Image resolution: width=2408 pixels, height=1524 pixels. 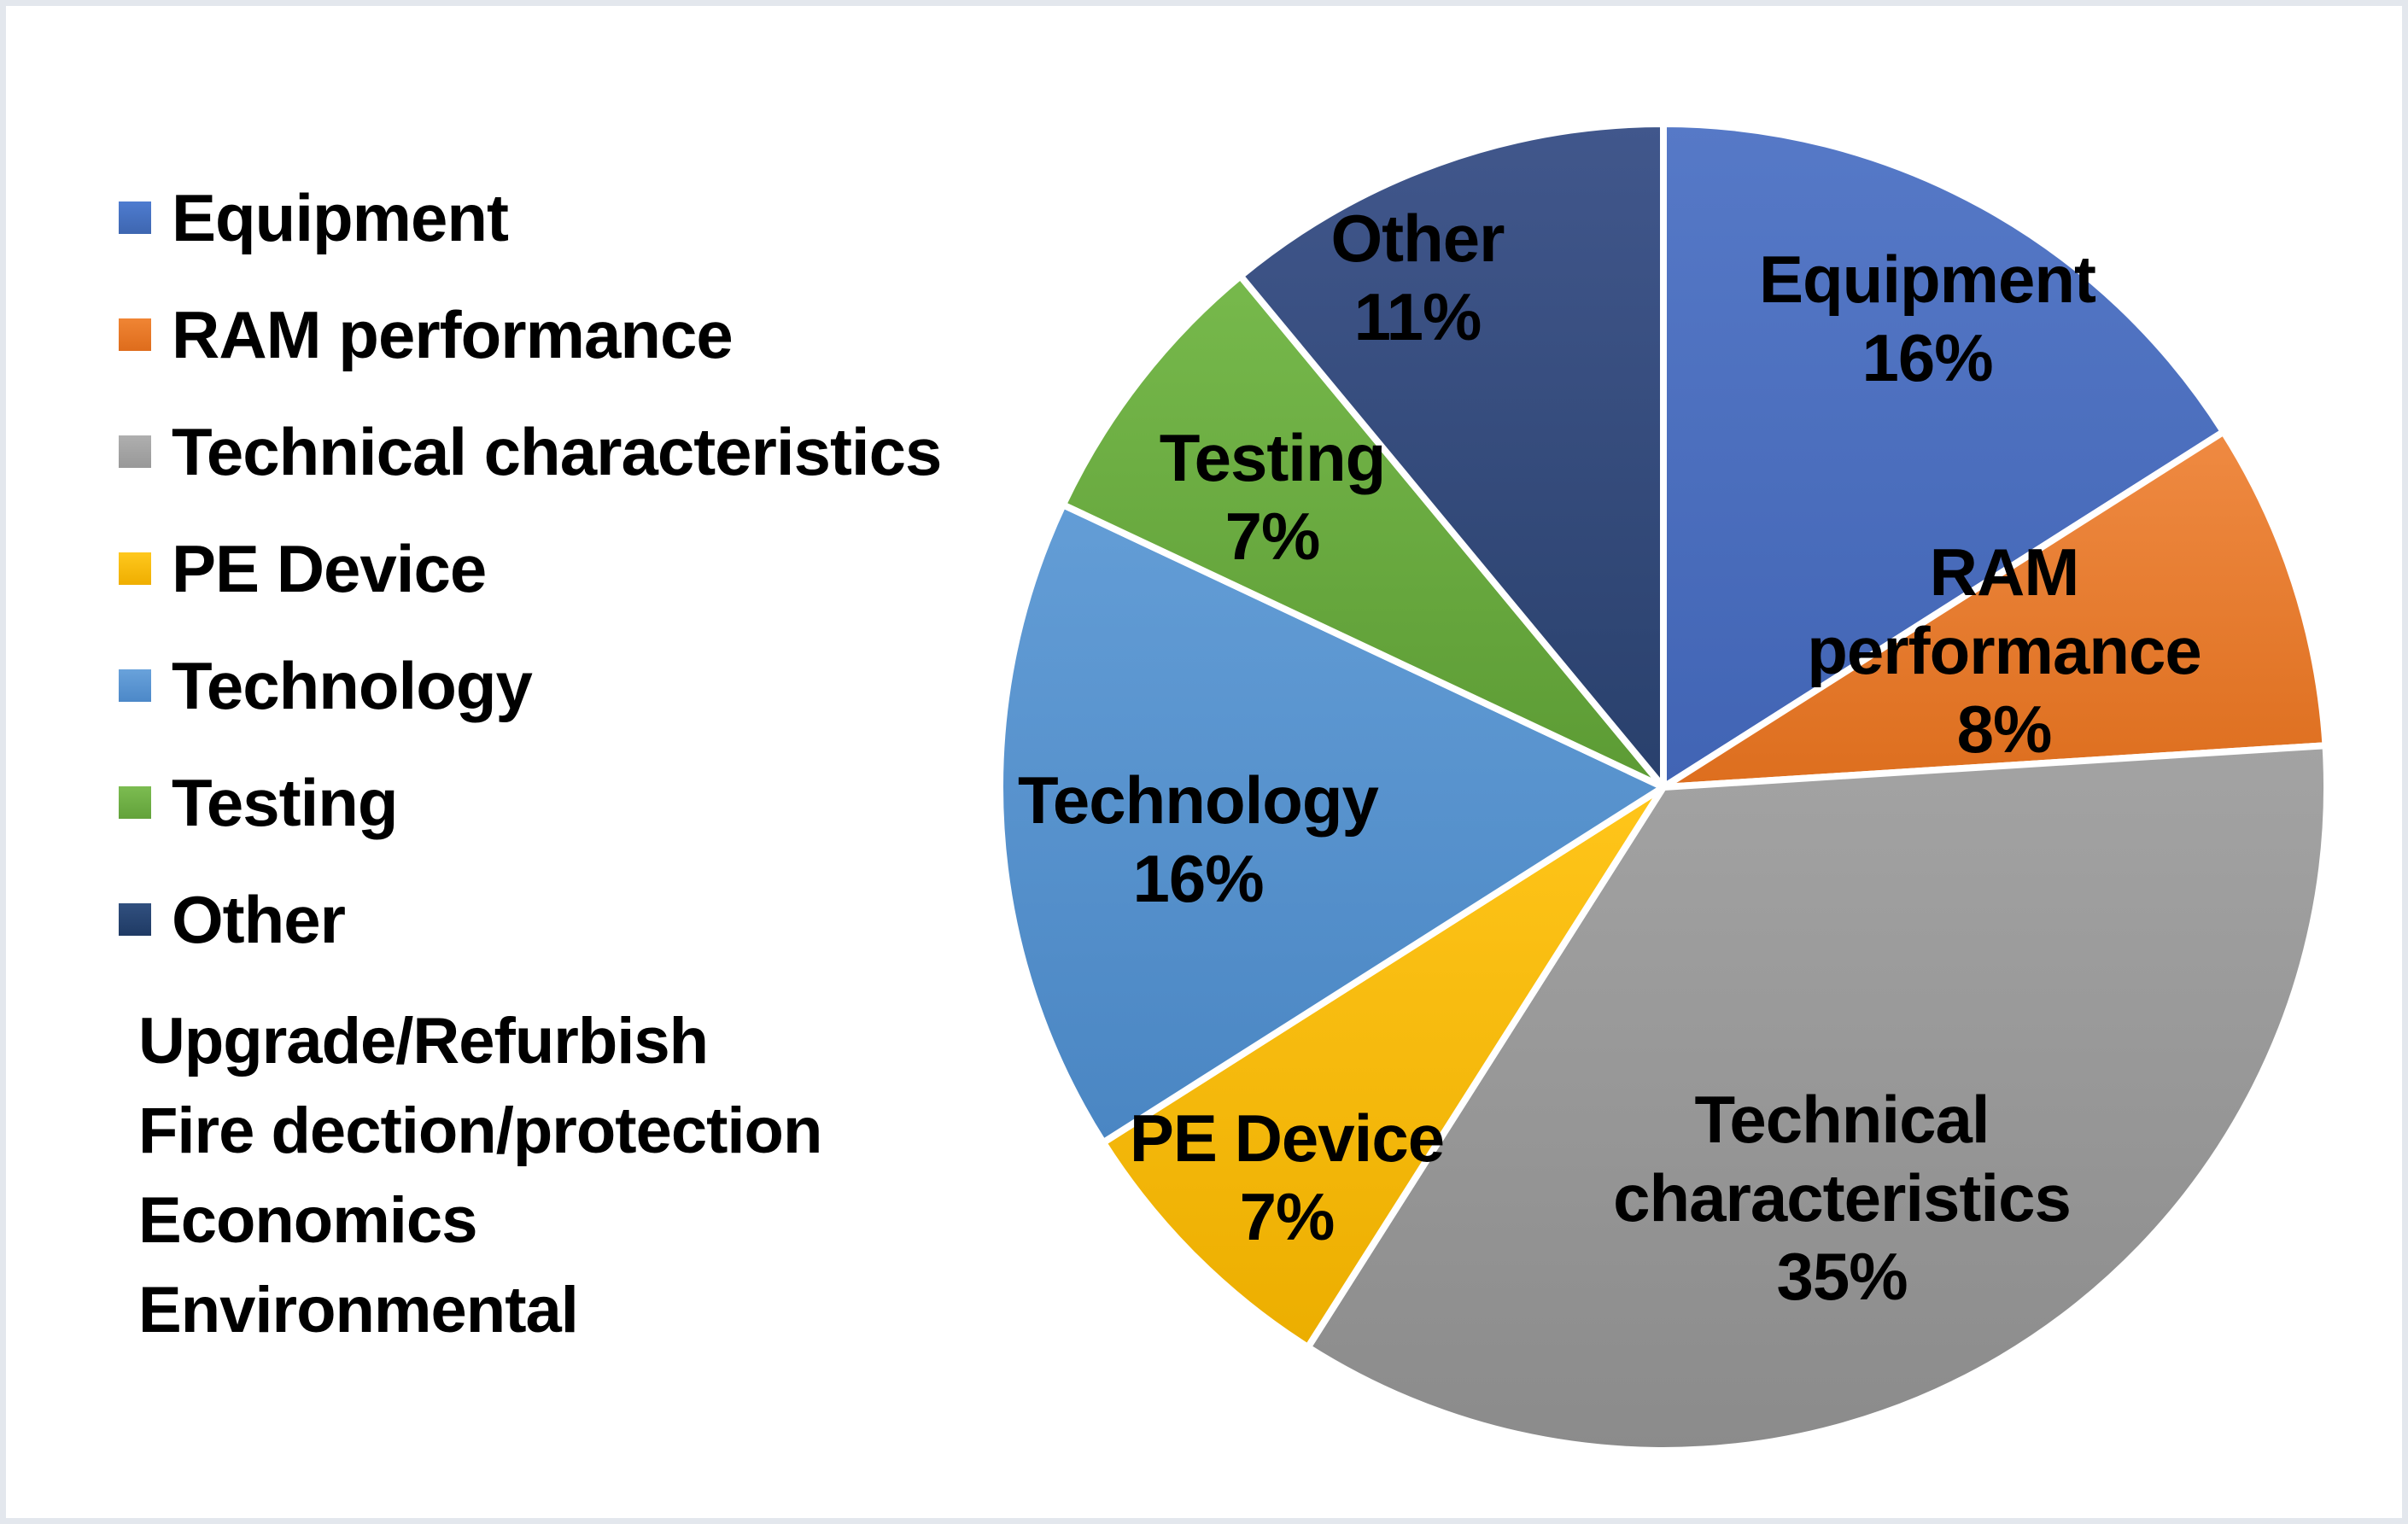 I want to click on pie-label-other-line-1: 11%, so click(x=1418, y=316).